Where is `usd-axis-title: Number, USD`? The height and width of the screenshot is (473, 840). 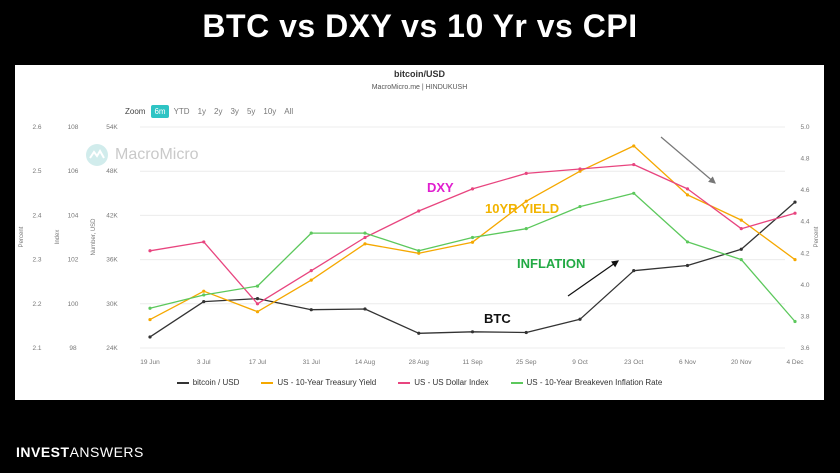 usd-axis-title: Number, USD is located at coordinates (94, 237).